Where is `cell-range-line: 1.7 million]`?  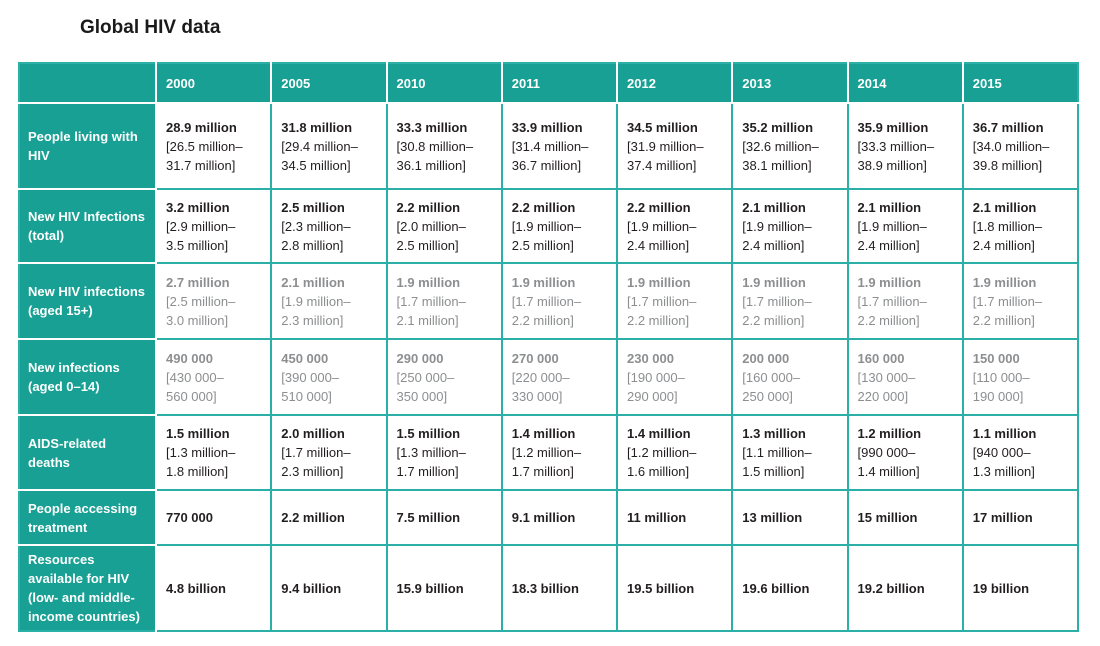 cell-range-line: 1.7 million] is located at coordinates (542, 471).